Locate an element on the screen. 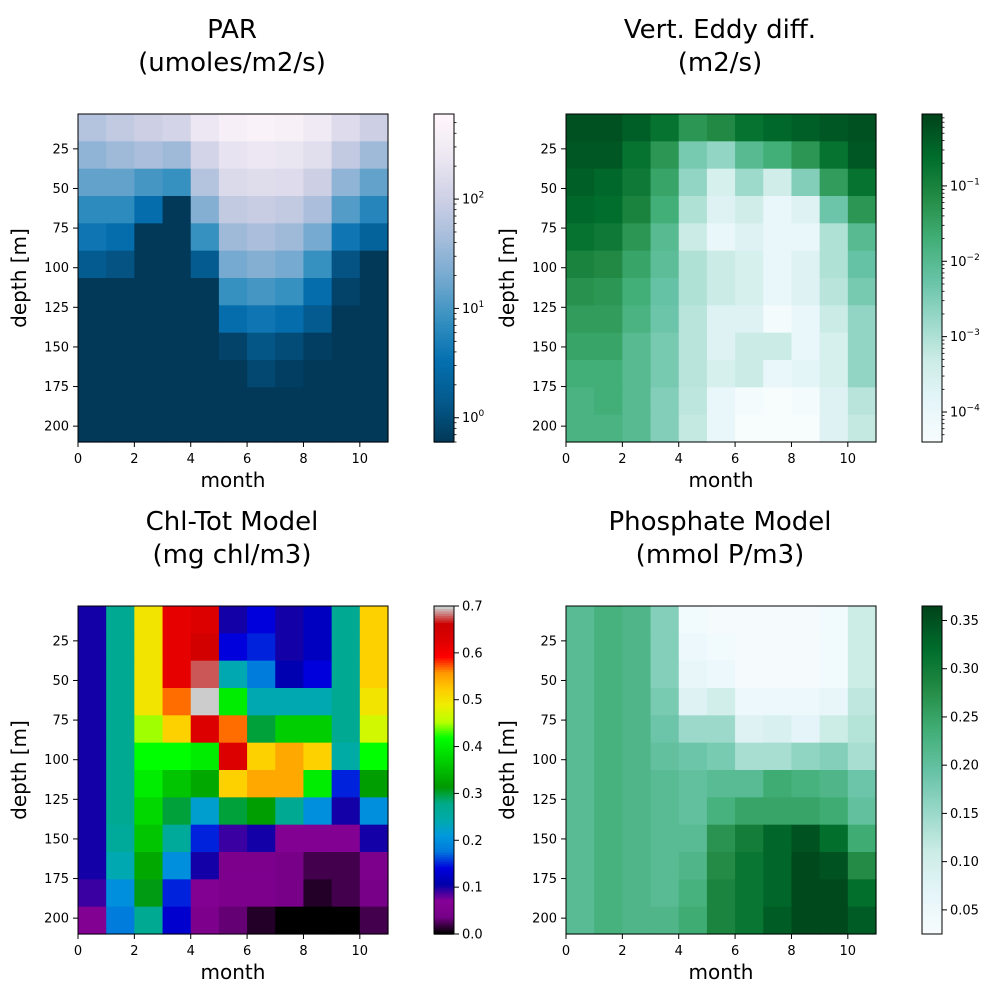 This screenshot has height=1004, width=1000. x-tick-label: 2 is located at coordinates (134, 951).